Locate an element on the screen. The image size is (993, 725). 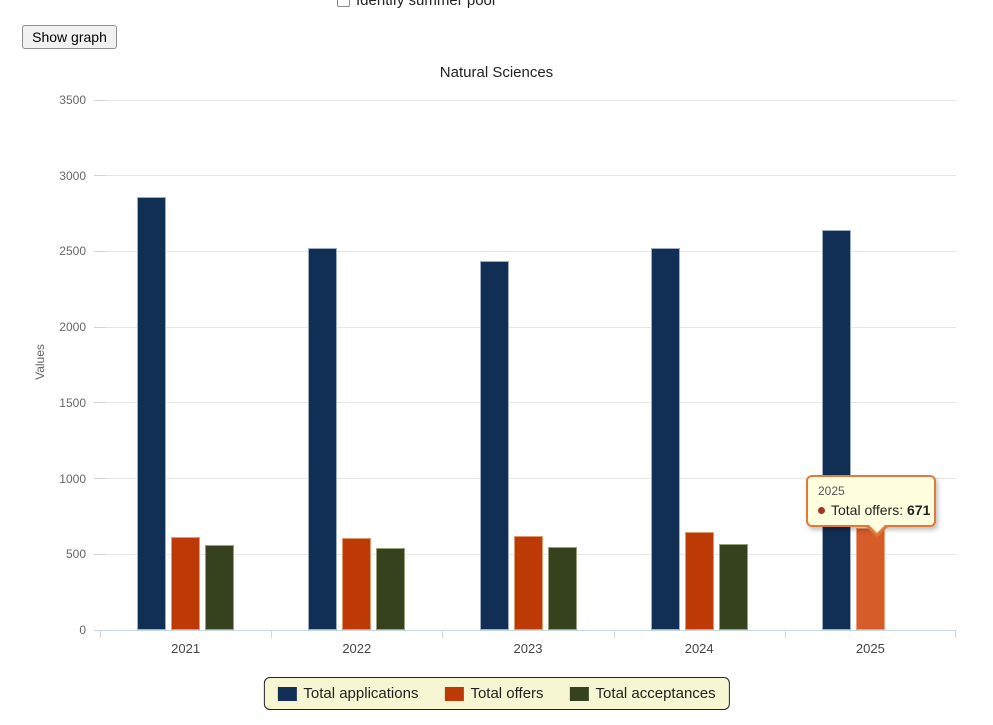
tooltip-label: Total offers: is located at coordinates (869, 510).